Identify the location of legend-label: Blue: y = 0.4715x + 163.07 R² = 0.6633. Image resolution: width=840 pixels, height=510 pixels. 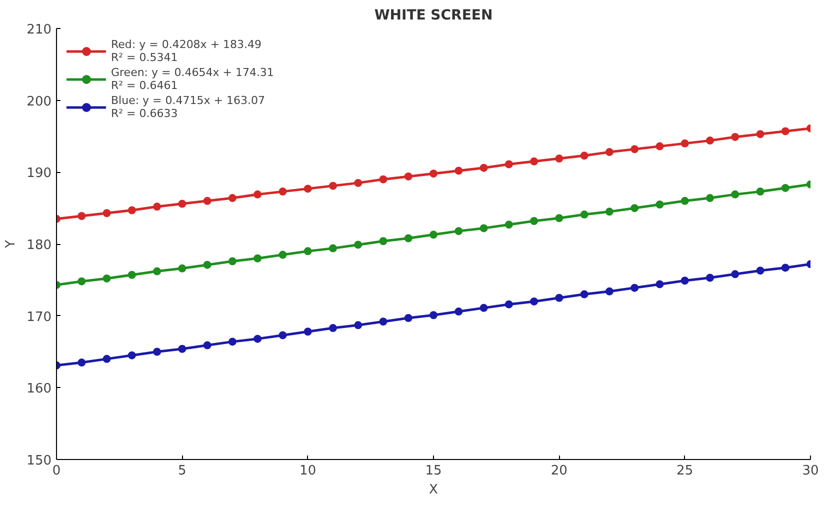
(188, 107).